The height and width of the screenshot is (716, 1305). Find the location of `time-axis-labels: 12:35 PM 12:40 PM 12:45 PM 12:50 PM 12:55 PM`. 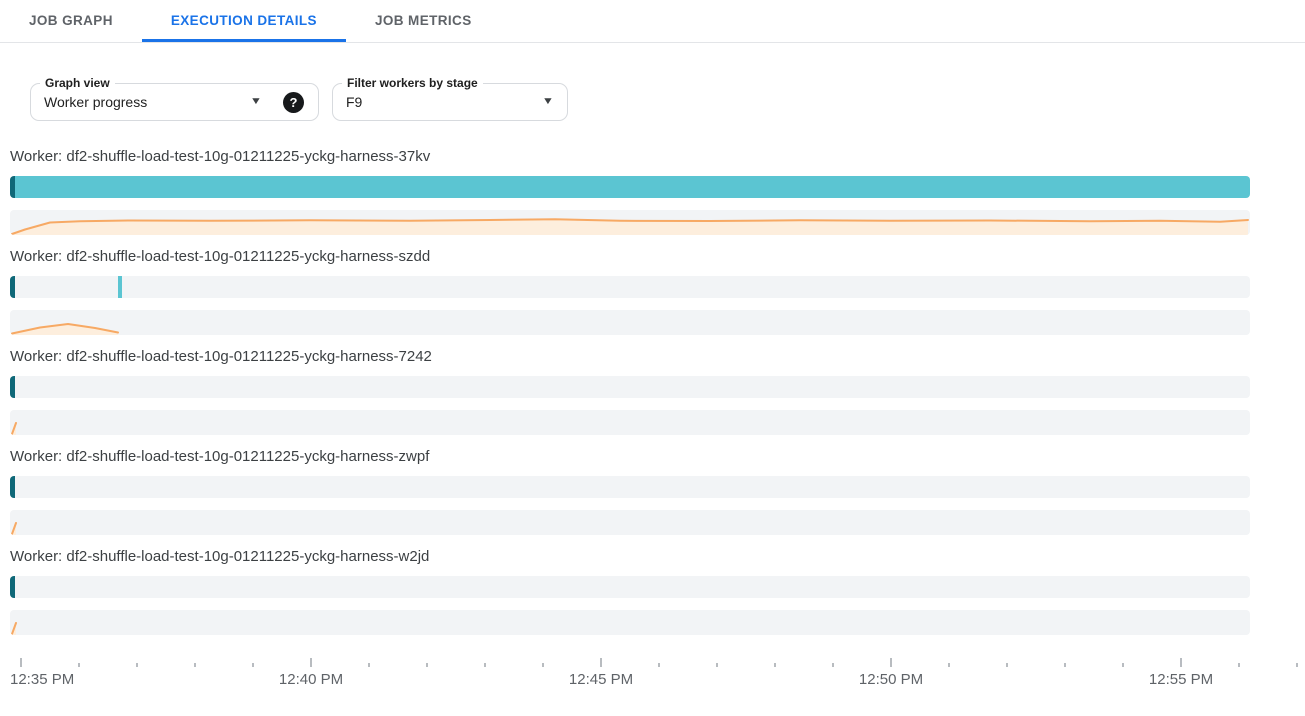

time-axis-labels: 12:35 PM 12:40 PM 12:45 PM 12:50 PM 12:55 PM is located at coordinates (652, 680).